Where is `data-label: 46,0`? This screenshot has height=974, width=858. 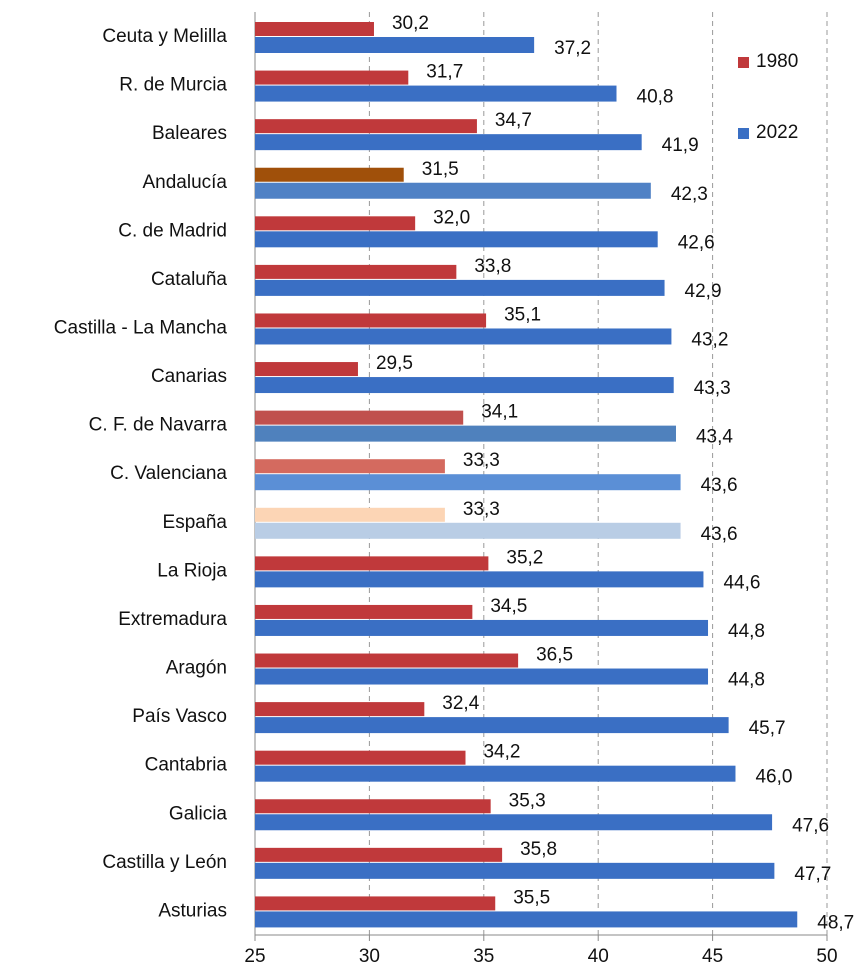 data-label: 46,0 is located at coordinates (773, 777).